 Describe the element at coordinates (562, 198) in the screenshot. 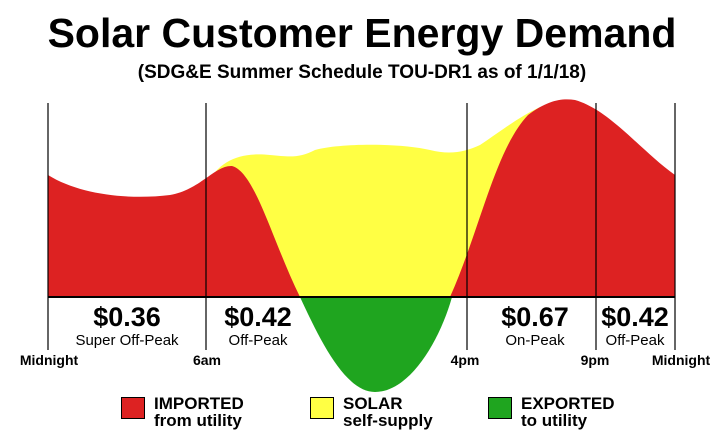

I see `imported-area-right` at that location.